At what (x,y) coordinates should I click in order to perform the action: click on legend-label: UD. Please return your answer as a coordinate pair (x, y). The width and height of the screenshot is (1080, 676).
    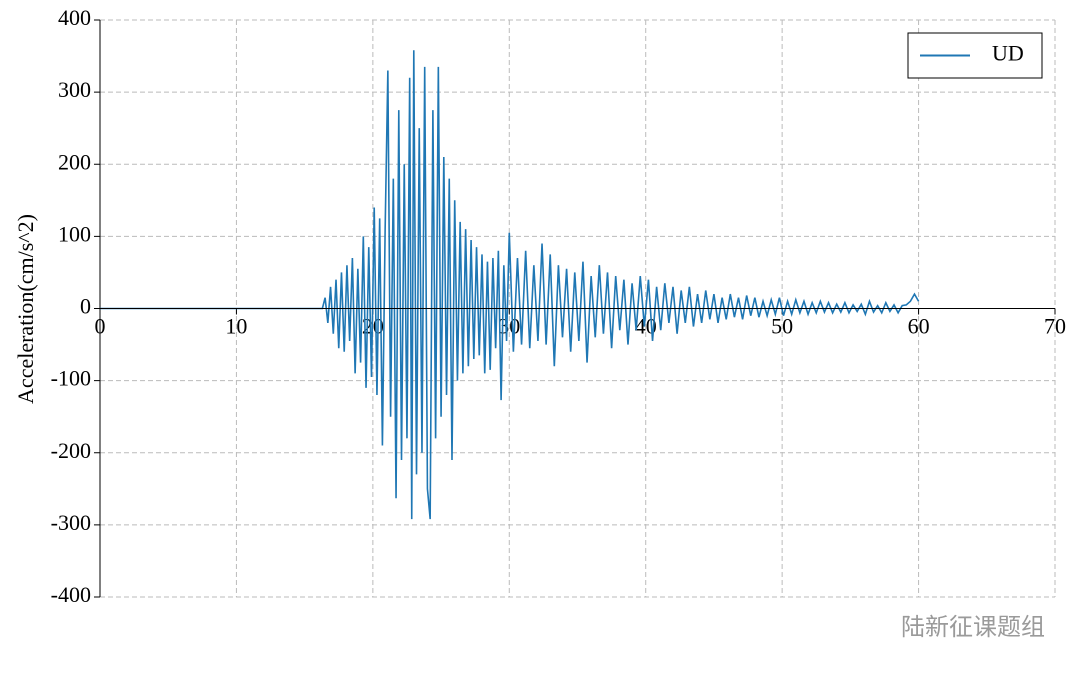
    Looking at the image, I should click on (1008, 53).